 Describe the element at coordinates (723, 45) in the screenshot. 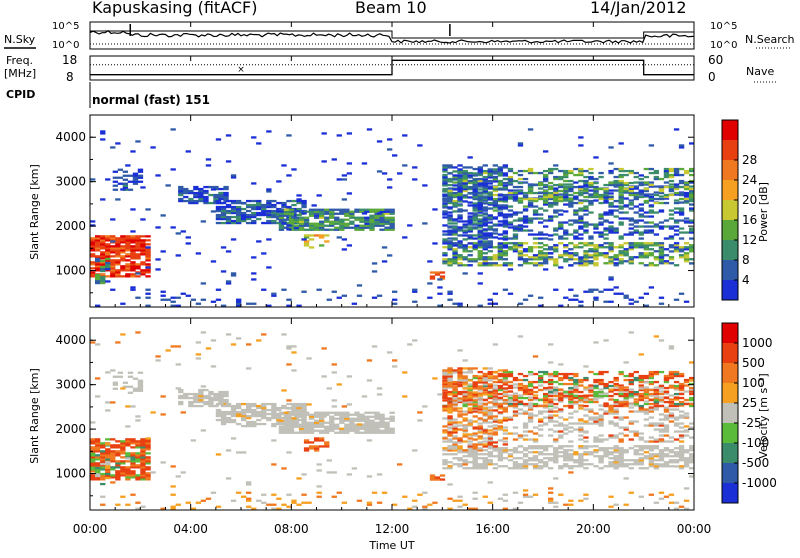

I see `noise-right-tick-low: 10^0` at that location.